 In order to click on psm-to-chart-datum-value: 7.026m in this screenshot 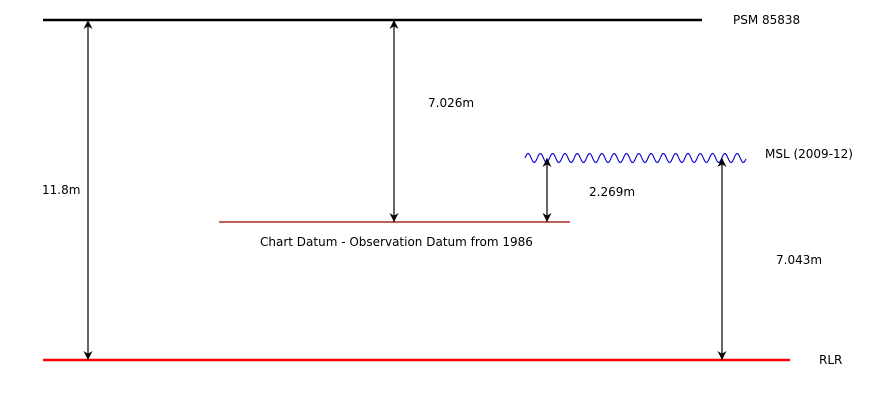, I will do `click(451, 103)`.